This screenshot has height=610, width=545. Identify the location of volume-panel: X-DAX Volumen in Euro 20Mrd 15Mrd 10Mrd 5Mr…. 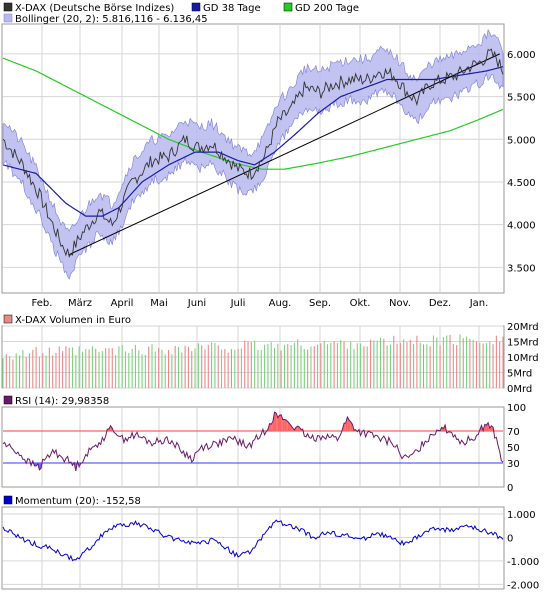
(270, 354).